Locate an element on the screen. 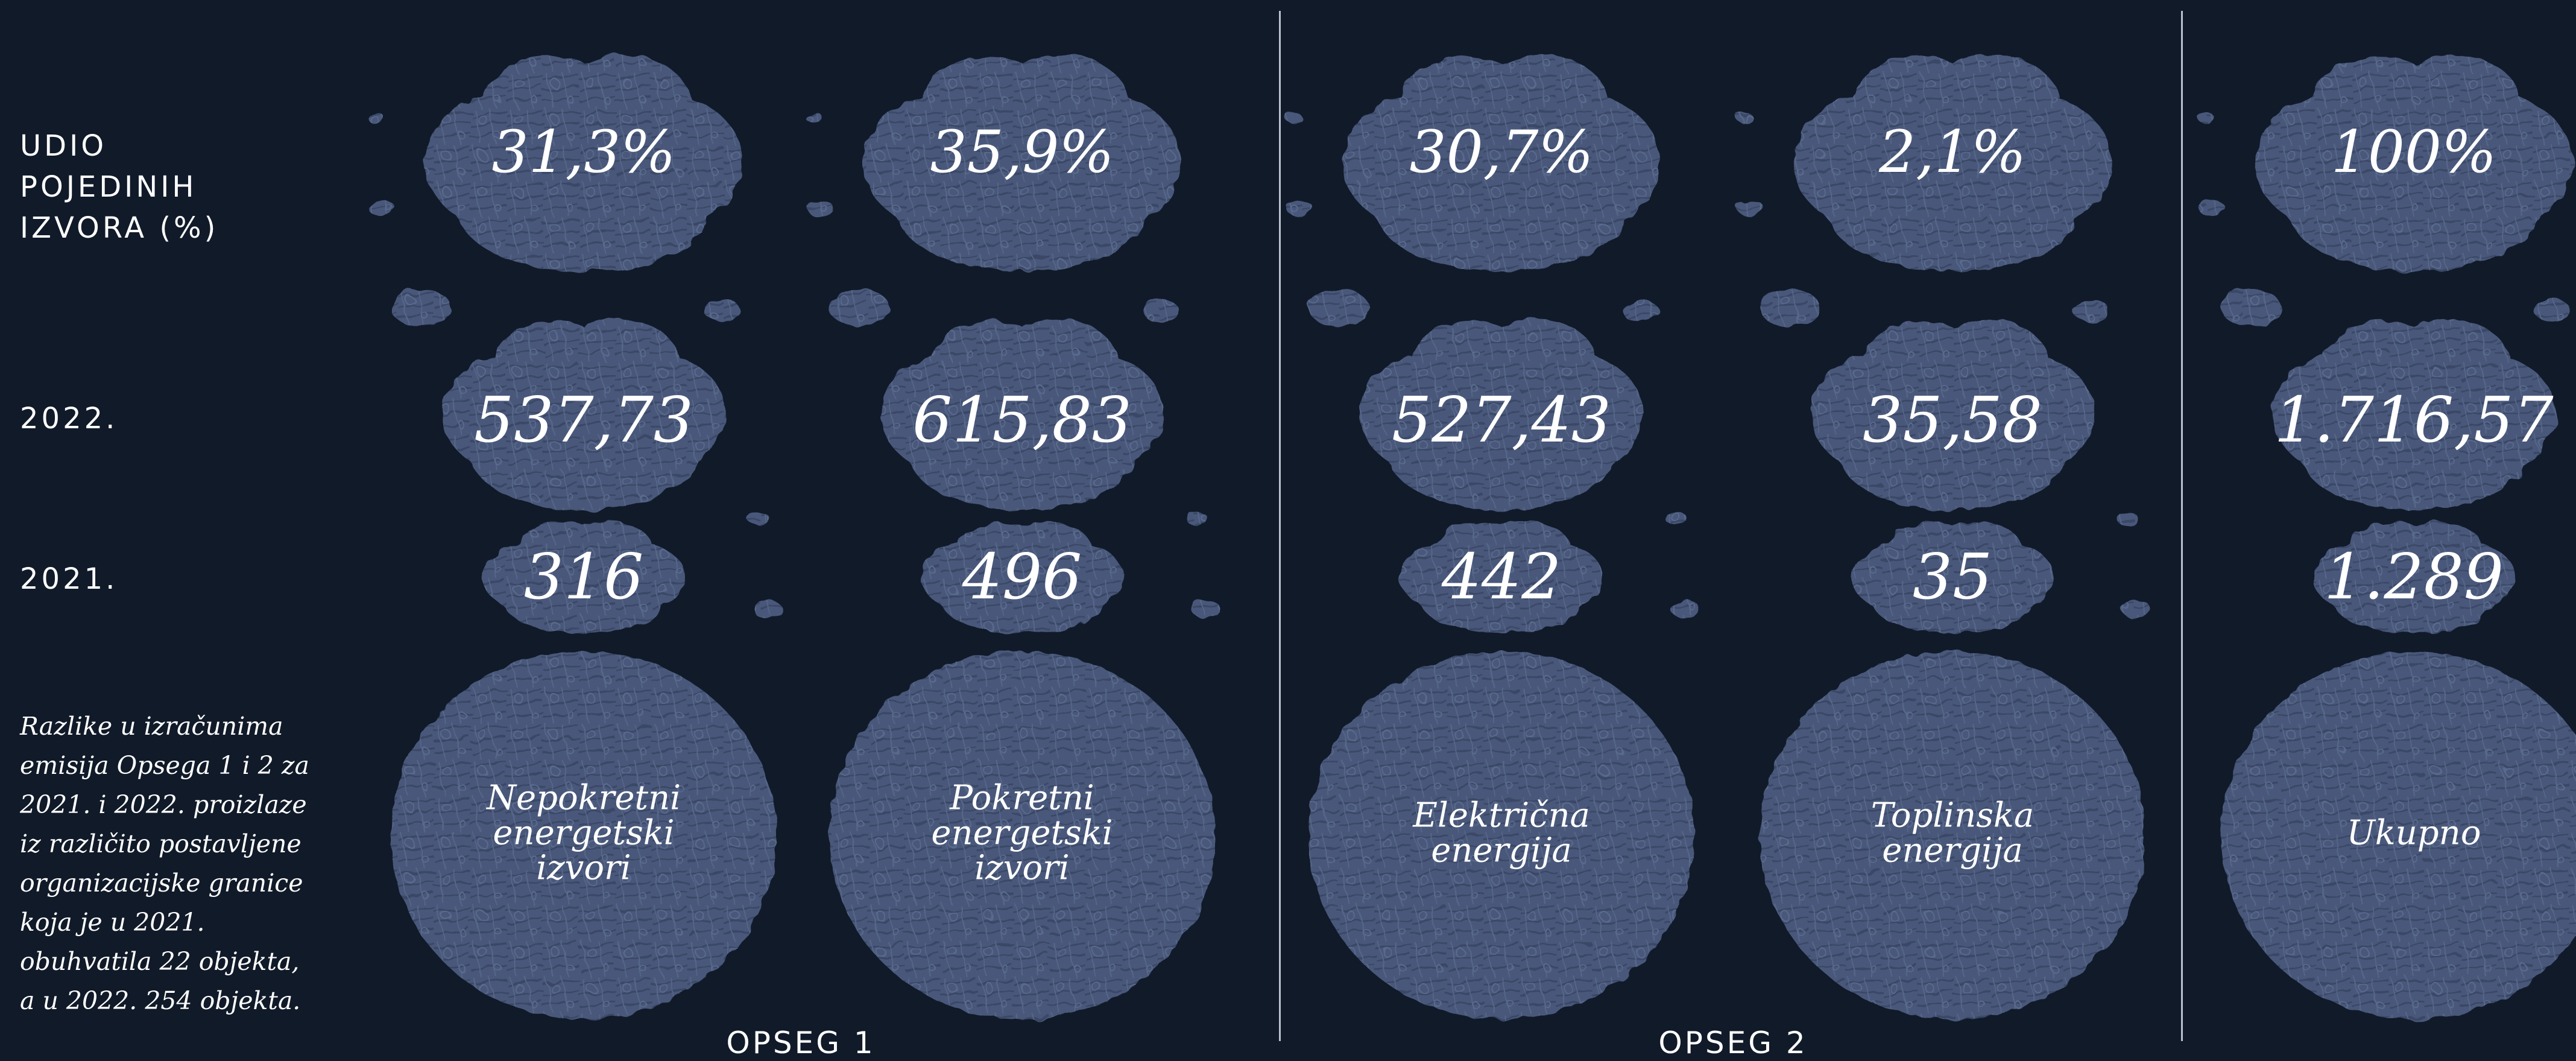 This screenshot has height=1061, width=2576. value-2021: 35 is located at coordinates (1952, 576).